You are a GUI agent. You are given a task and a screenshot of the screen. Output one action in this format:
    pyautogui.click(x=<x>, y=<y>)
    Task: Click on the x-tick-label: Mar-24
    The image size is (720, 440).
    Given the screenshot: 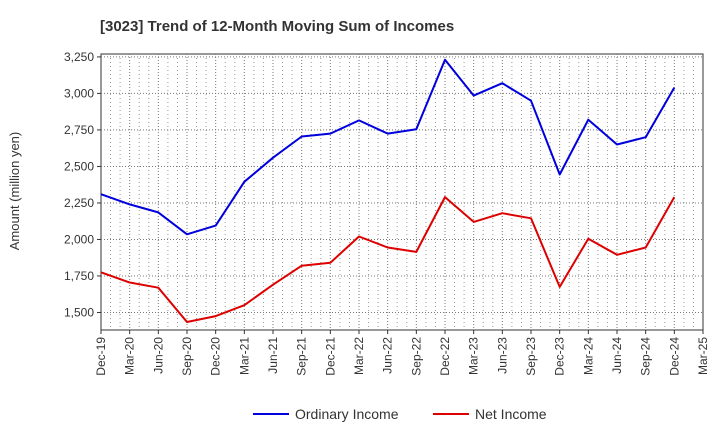 What is the action you would take?
    pyautogui.click(x=588, y=356)
    